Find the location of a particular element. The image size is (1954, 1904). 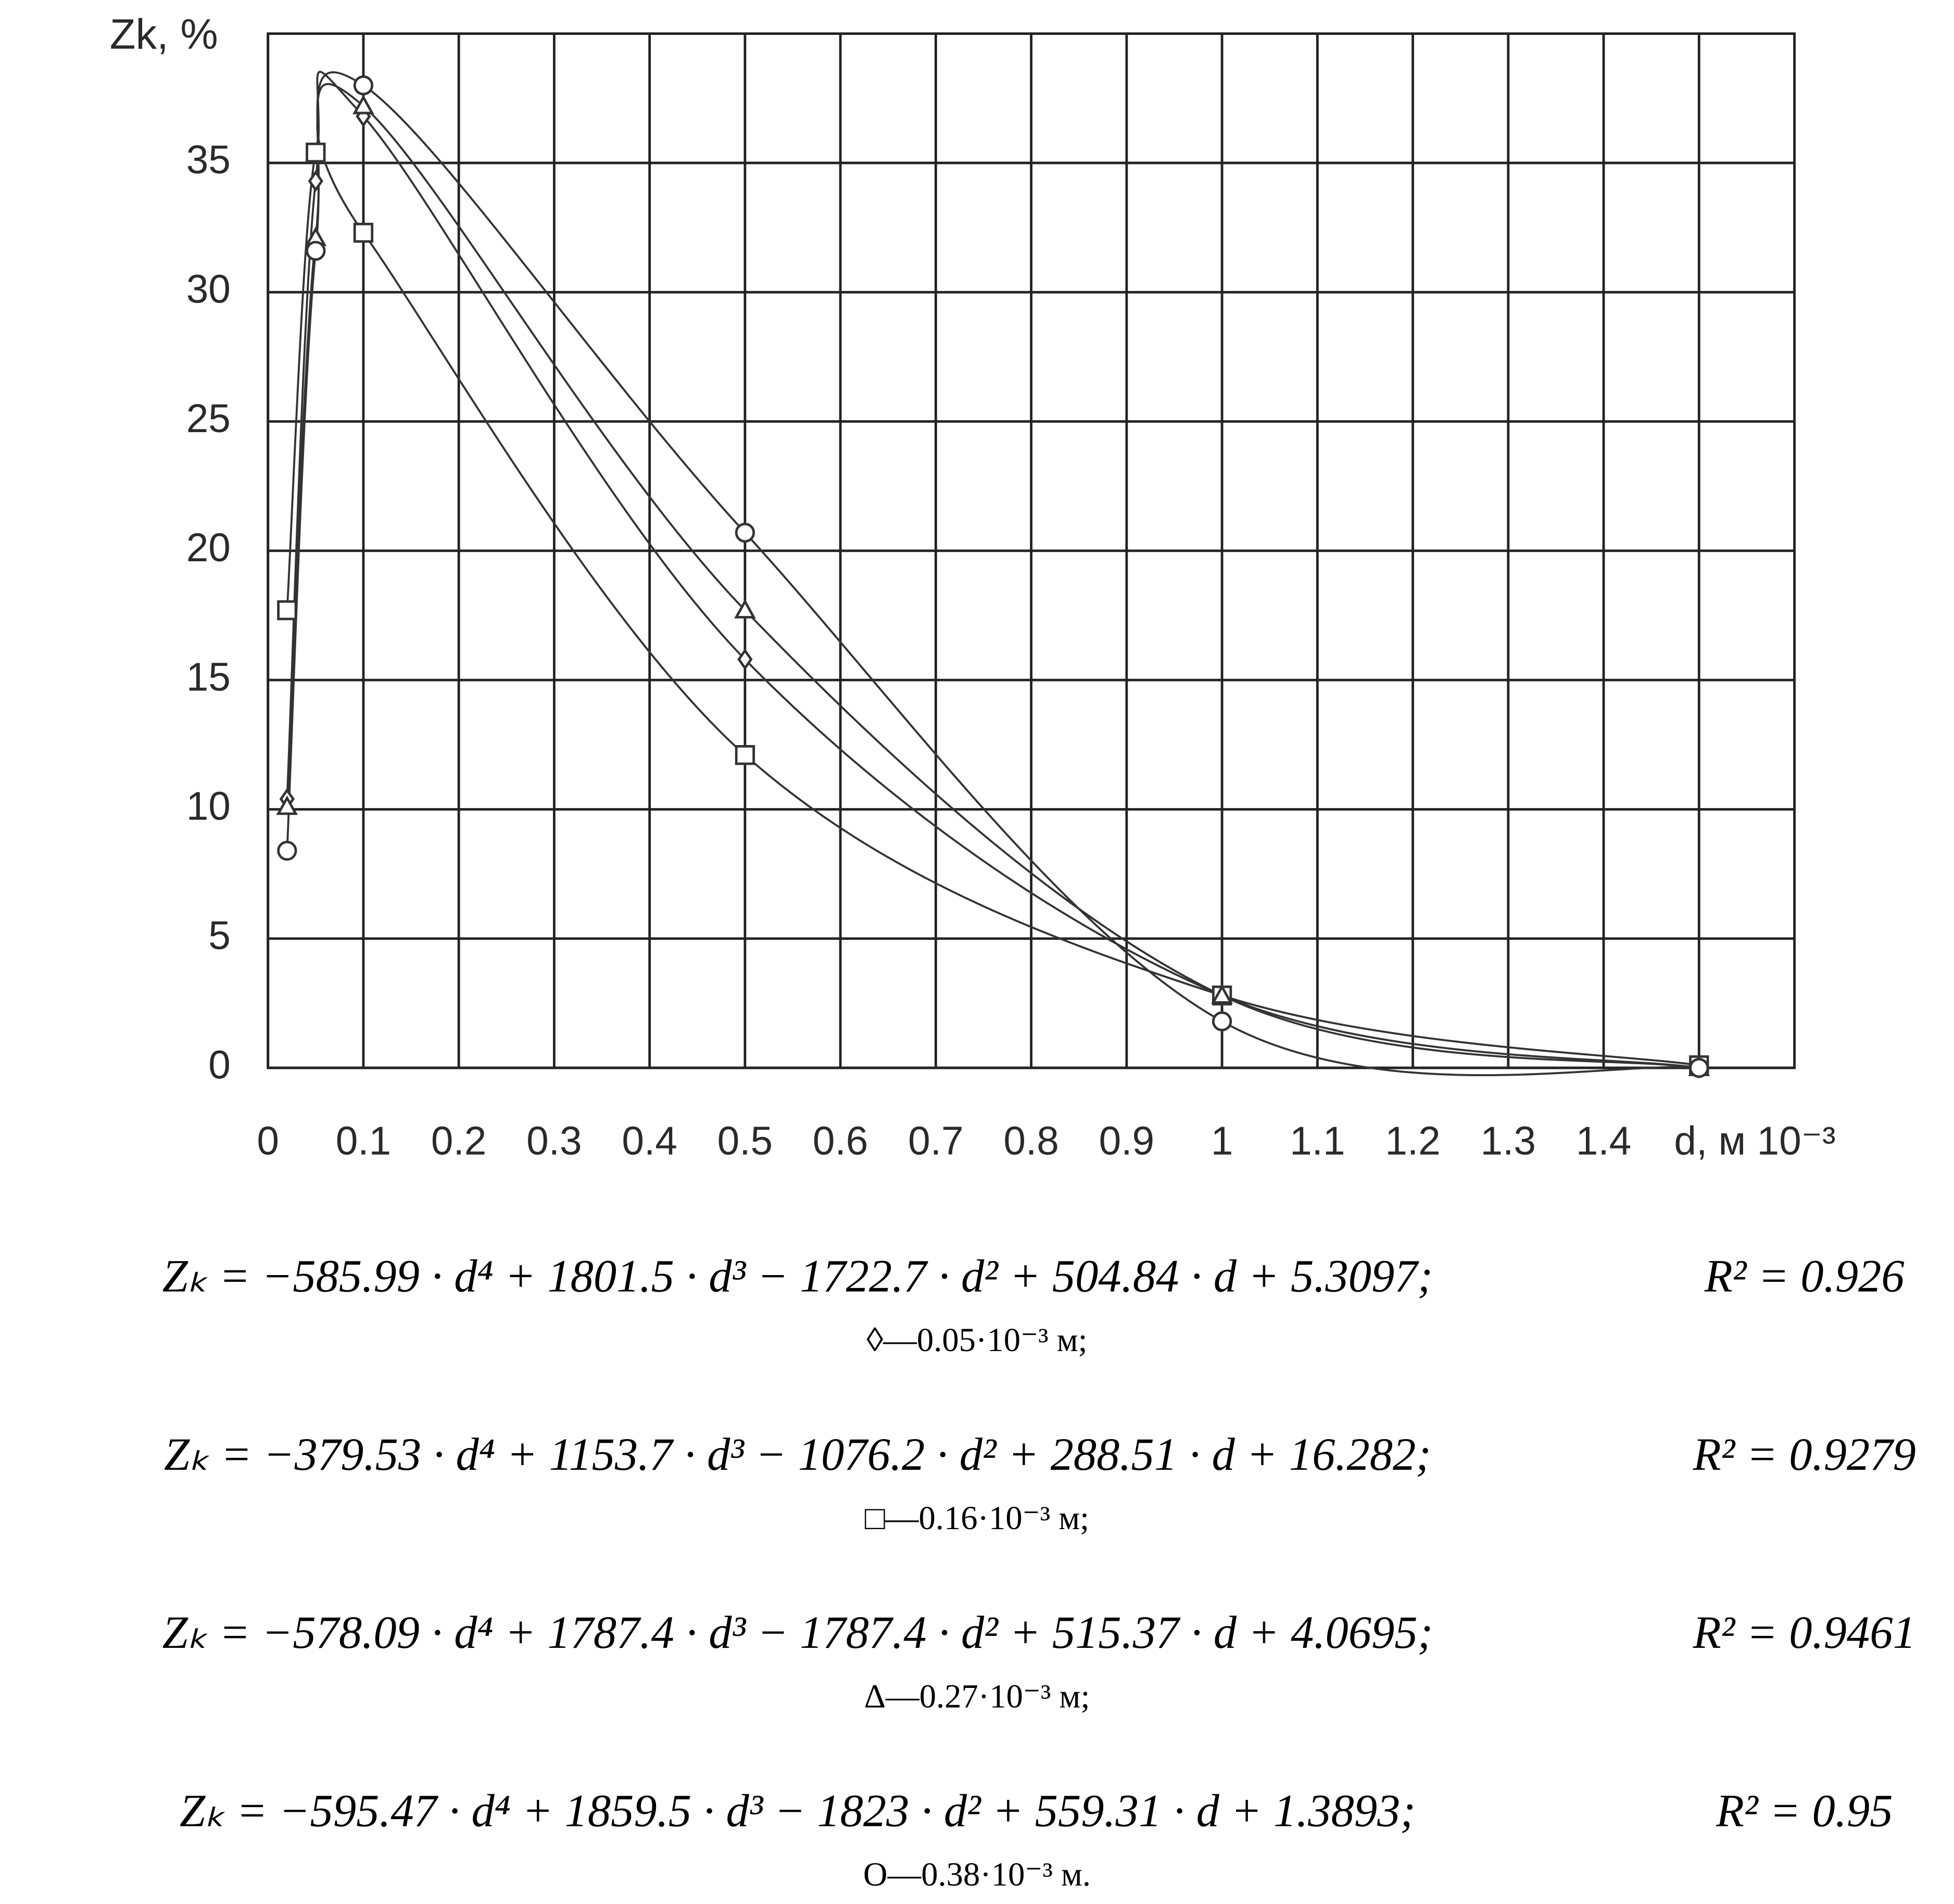

x-tick-label: 0.3 is located at coordinates (554, 1141).